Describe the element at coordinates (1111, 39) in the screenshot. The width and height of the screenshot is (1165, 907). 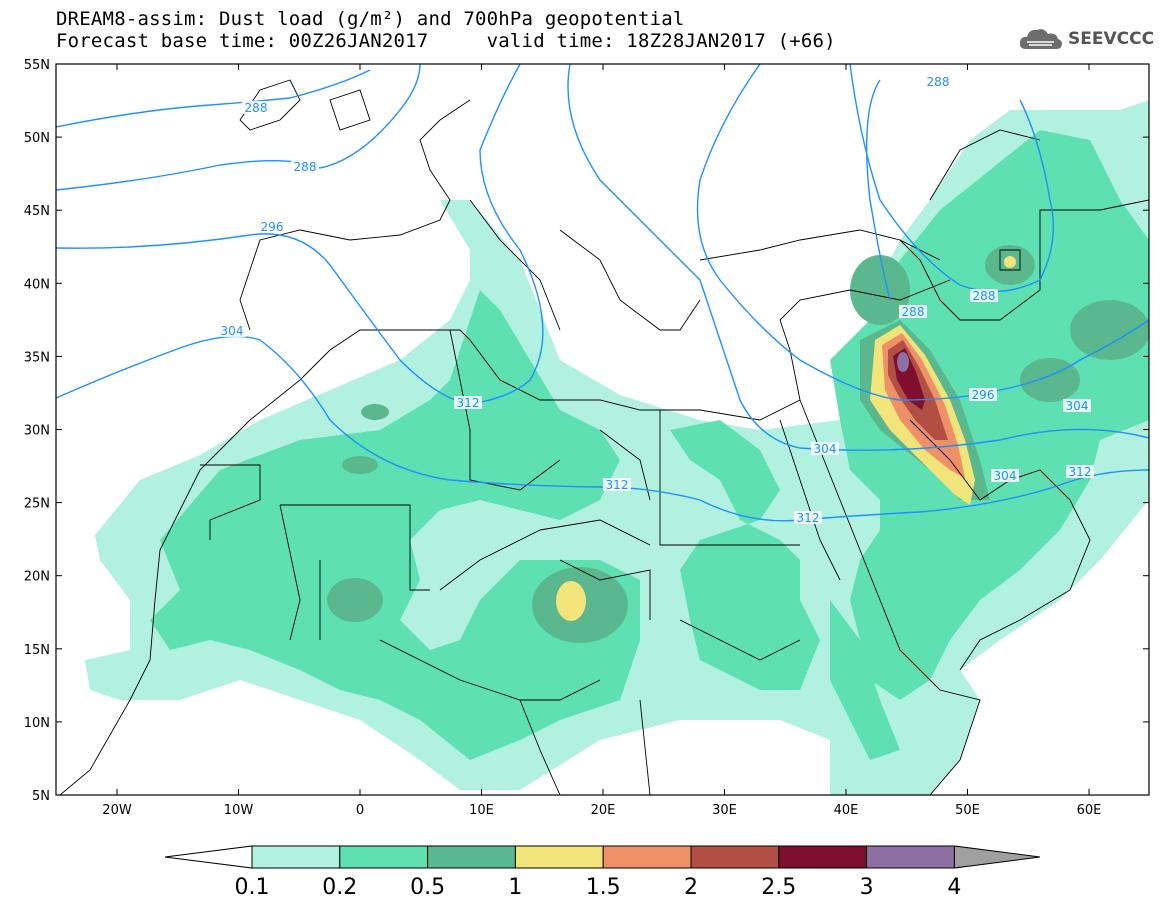
I see `logo-text: SEEVCCC` at that location.